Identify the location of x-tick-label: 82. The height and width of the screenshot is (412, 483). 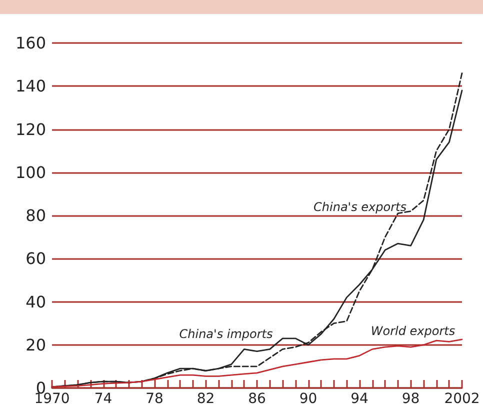
(205, 399).